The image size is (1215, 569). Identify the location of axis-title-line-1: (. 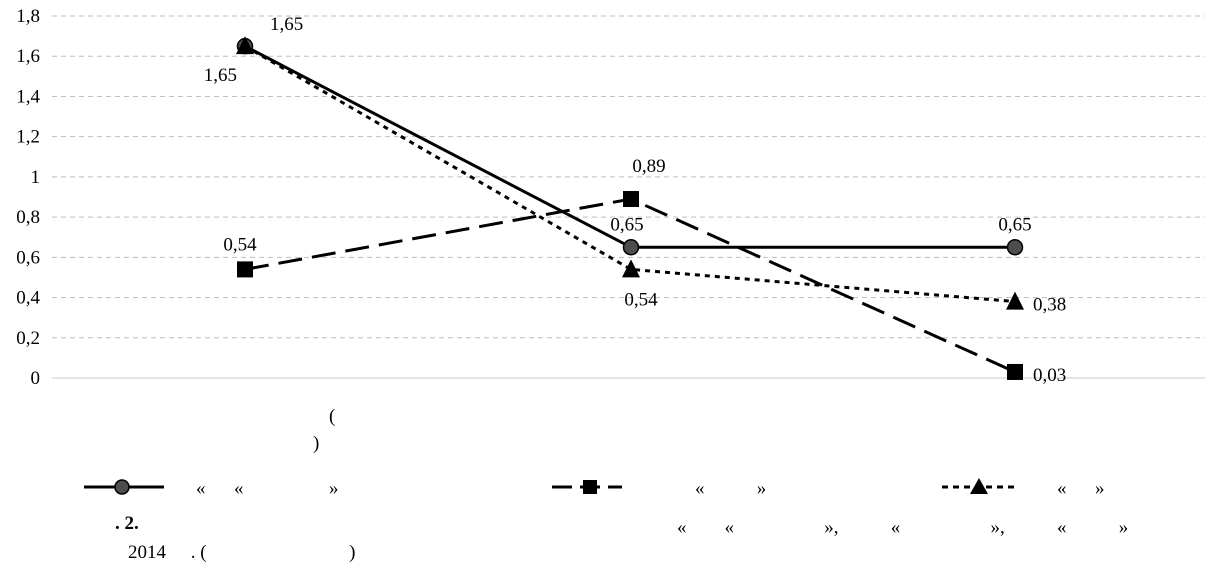
(332, 416).